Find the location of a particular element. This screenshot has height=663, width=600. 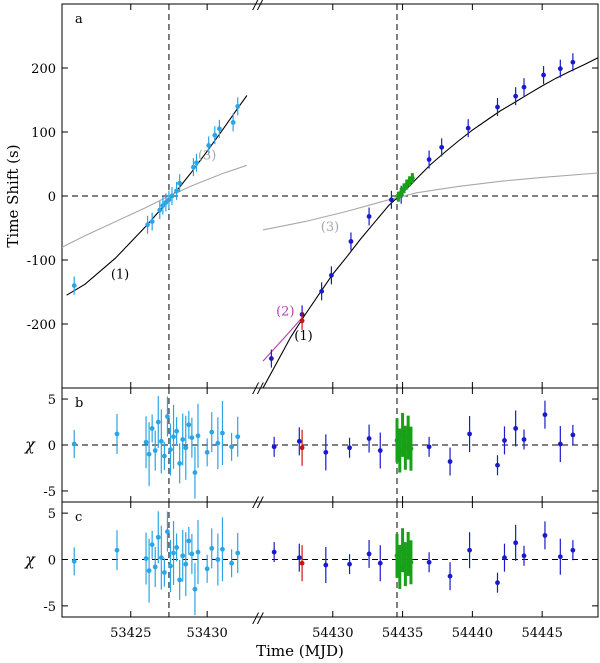

model-curve-2-seg2 is located at coordinates (282, 339).